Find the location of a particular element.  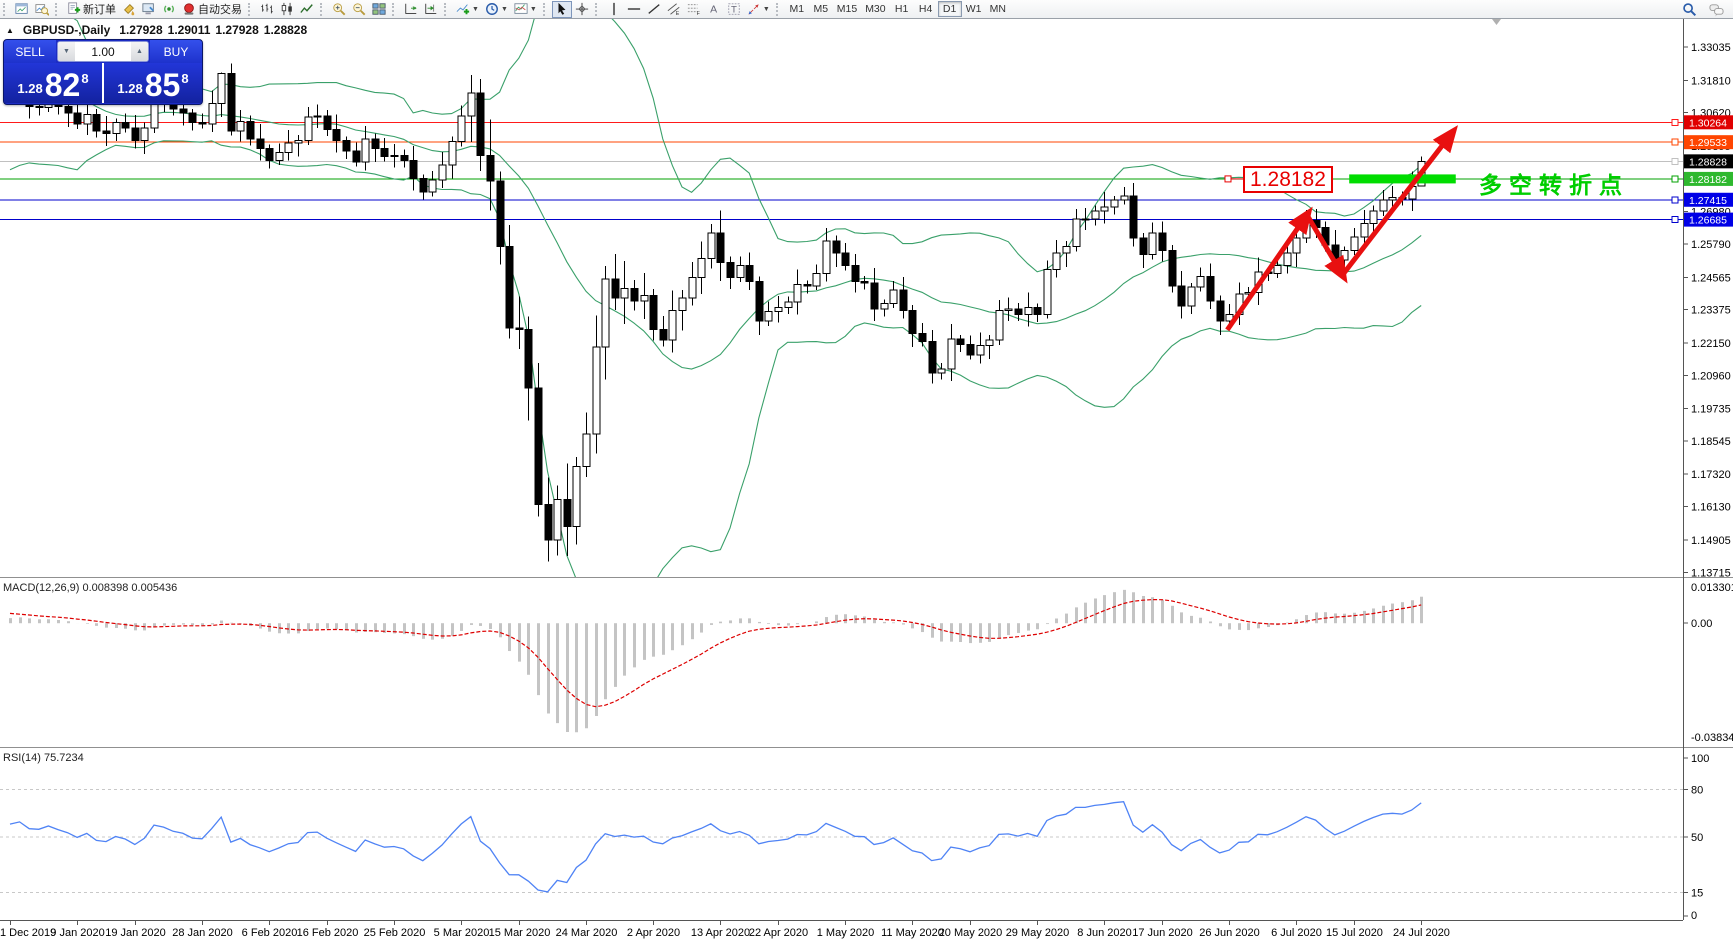

svg-text: 15 Jul 2020 is located at coordinates (1354, 933).